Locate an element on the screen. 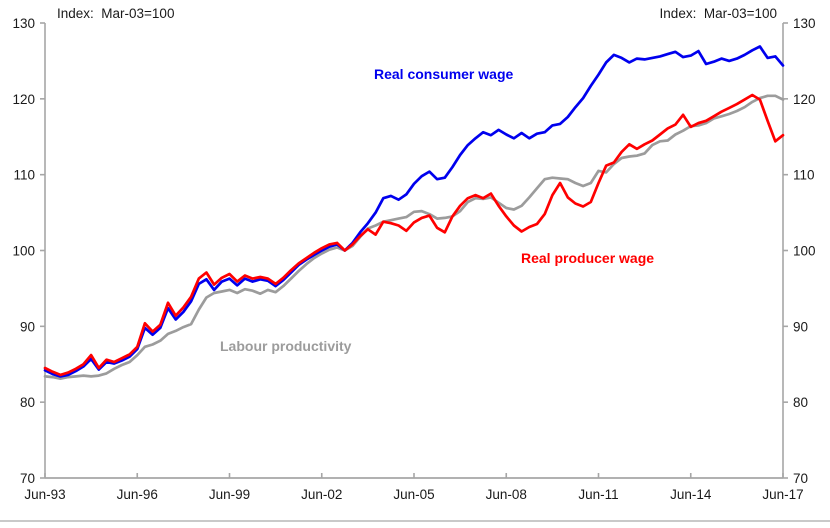 Image resolution: width=830 pixels, height=528 pixels. index-note-left: Index: Mar-03=100 is located at coordinates (116, 13).